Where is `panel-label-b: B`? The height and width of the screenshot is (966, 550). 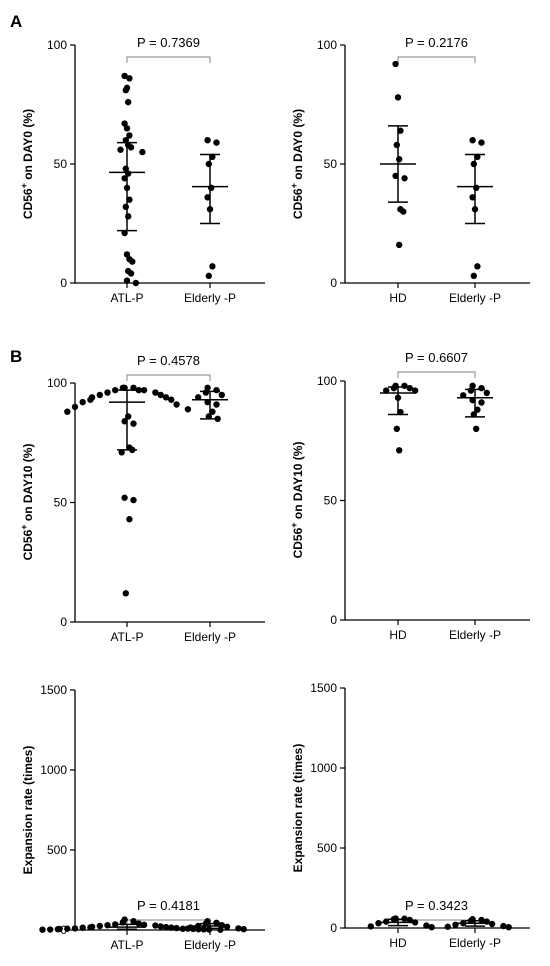
panel-label-b: B is located at coordinates (16, 356).